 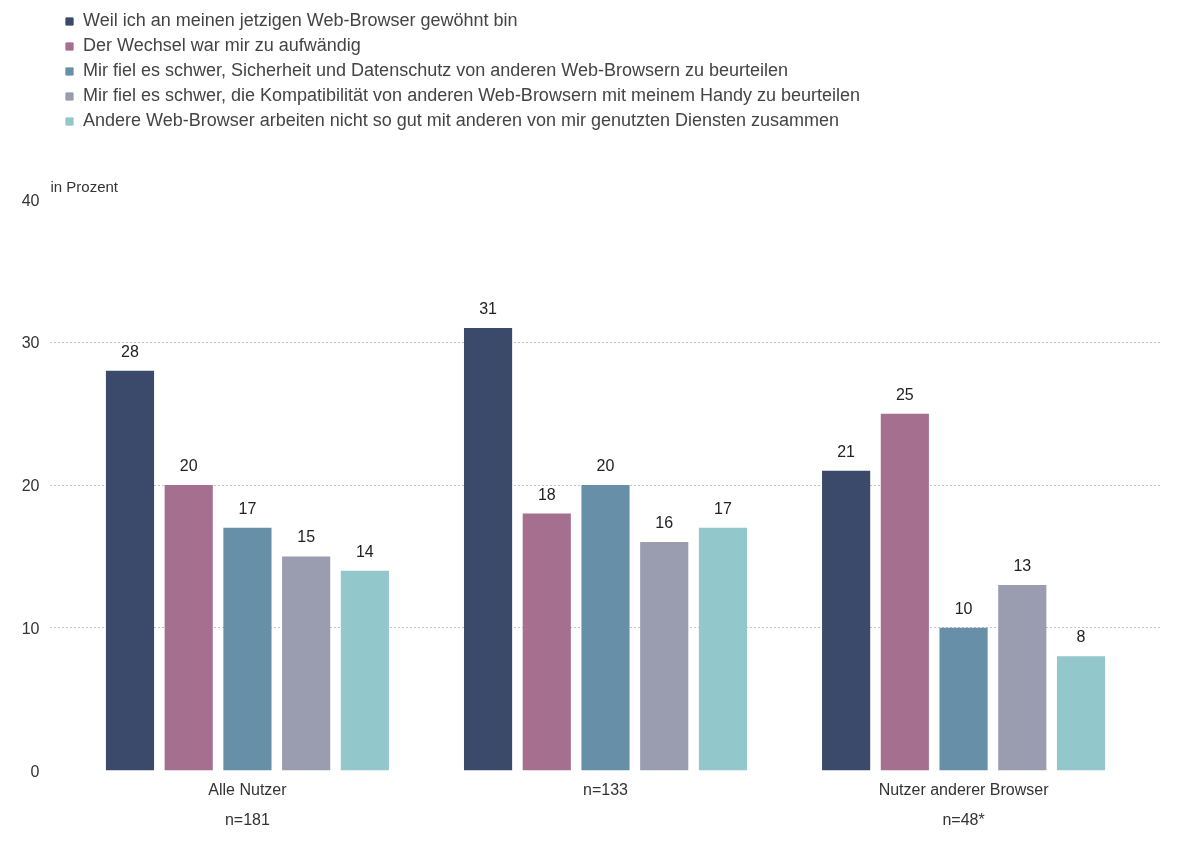 I want to click on legend-label: Mir fiel es schwer, die Kompatibilität von anderen Web-Browsern mit meinem Handy zu beurteilen, so click(x=472, y=95).